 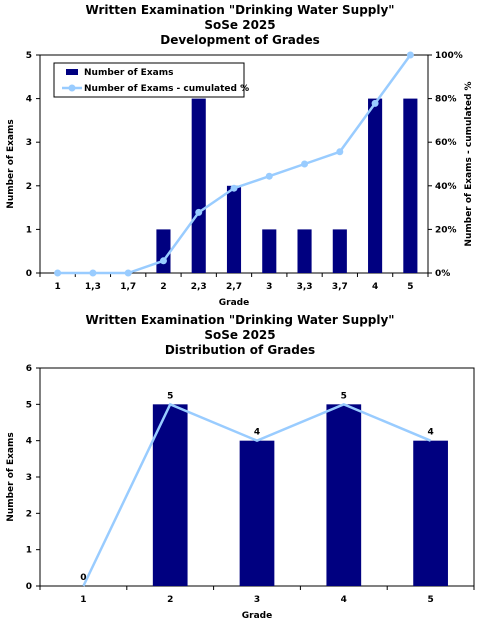 What do you see at coordinates (72, 88) in the screenshot?
I see `legend-line-marker` at bounding box center [72, 88].